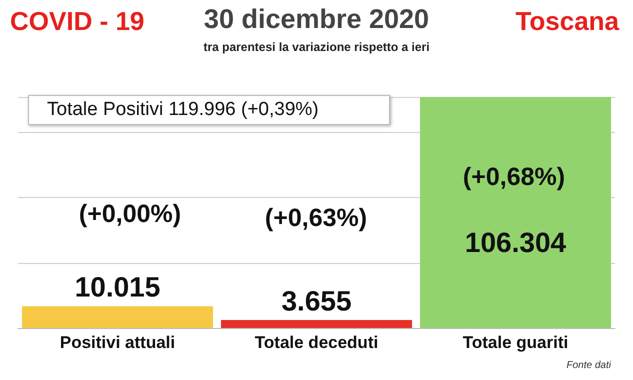 The width and height of the screenshot is (633, 380). I want to click on data-label: 3.655, so click(316, 301).